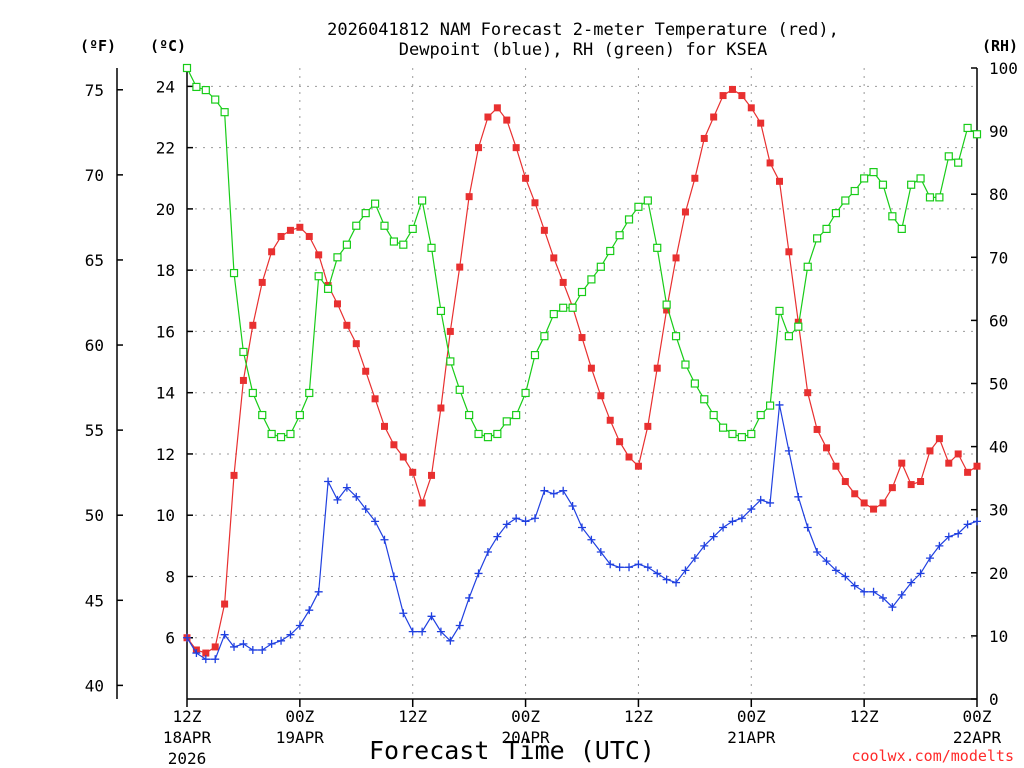 Image resolution: width=1024 pixels, height=768 pixels. What do you see at coordinates (998, 510) in the screenshot?
I see `rh-tick-label: 30` at bounding box center [998, 510].